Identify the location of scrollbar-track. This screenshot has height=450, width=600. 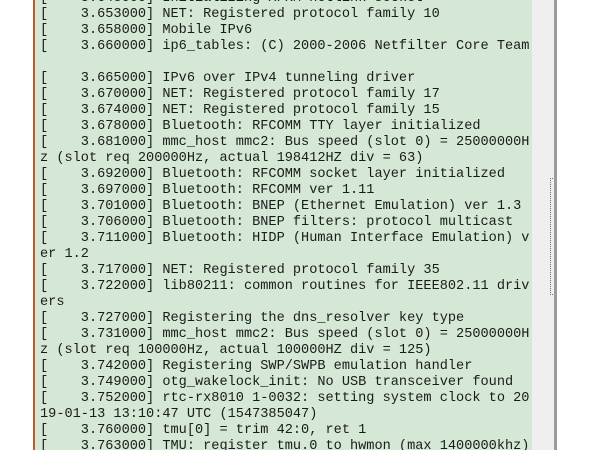
(543, 225).